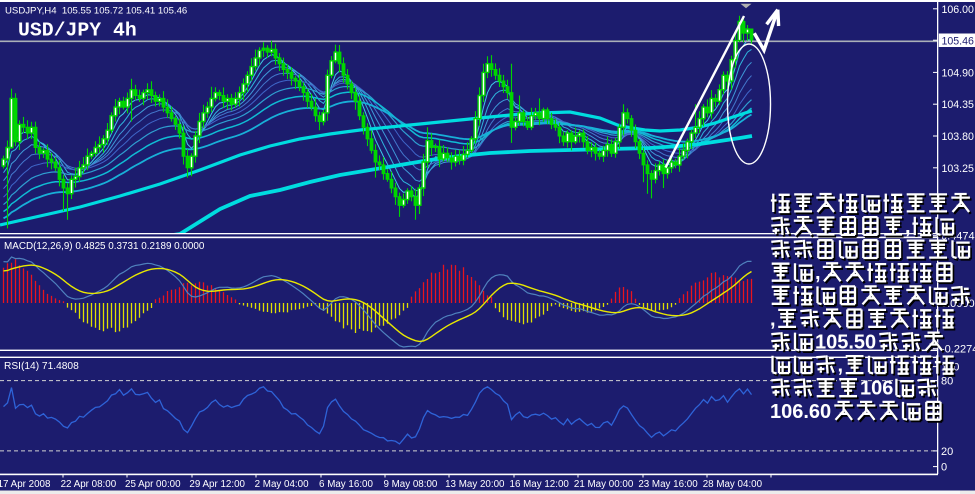  Describe the element at coordinates (217, 484) in the screenshot. I see `svg-text: 29 Apr 12:00` at that location.